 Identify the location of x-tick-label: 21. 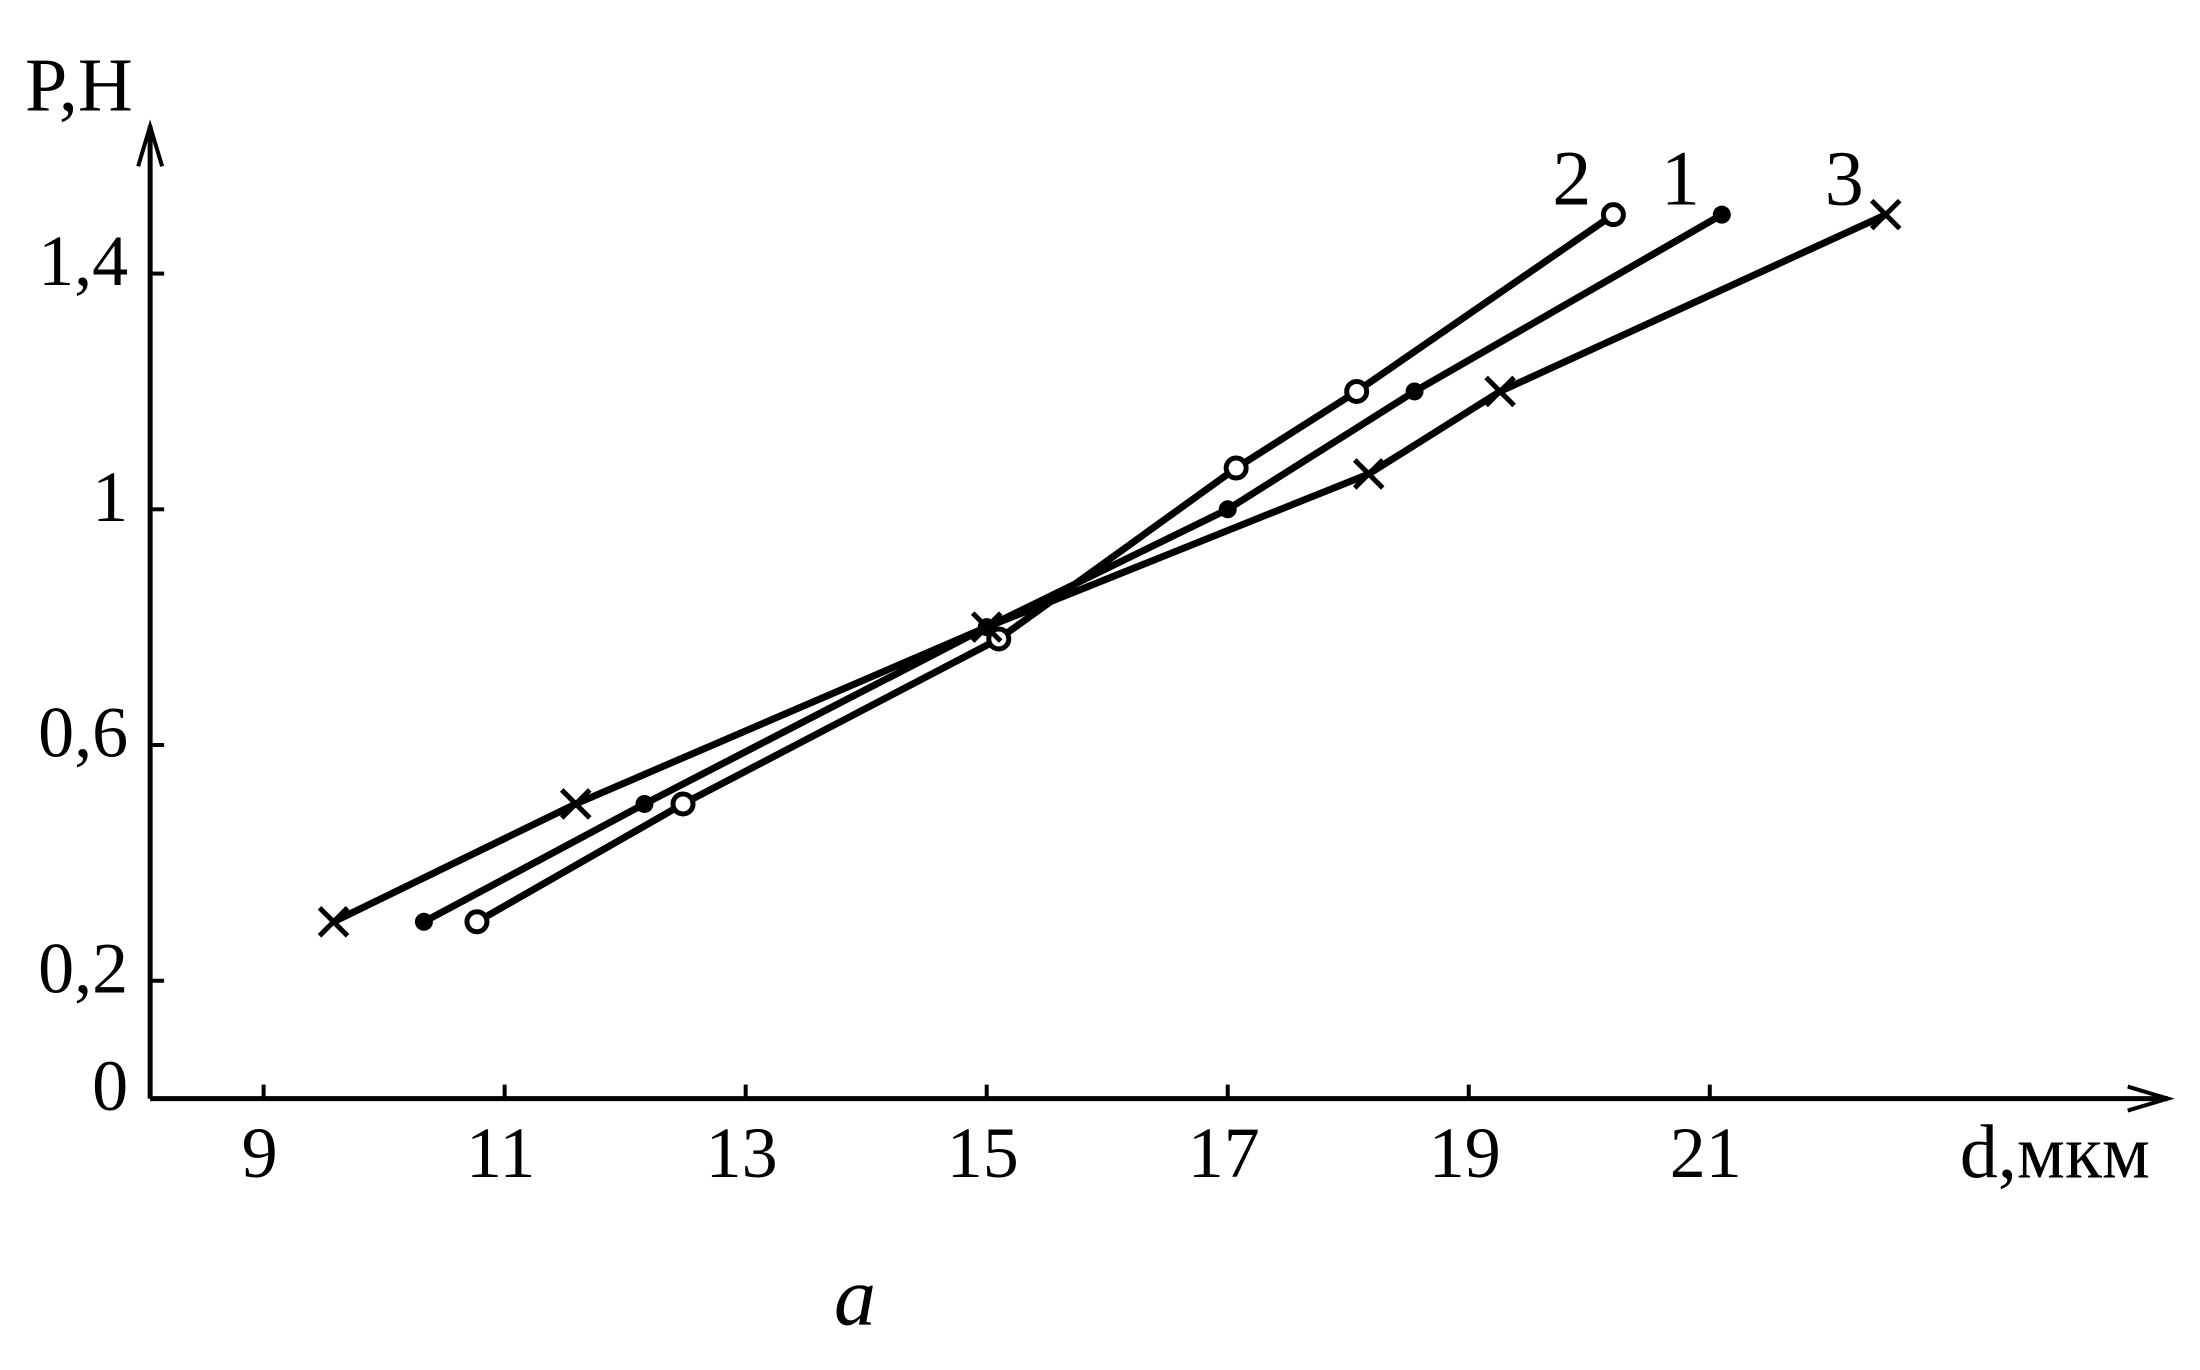
(1706, 1153).